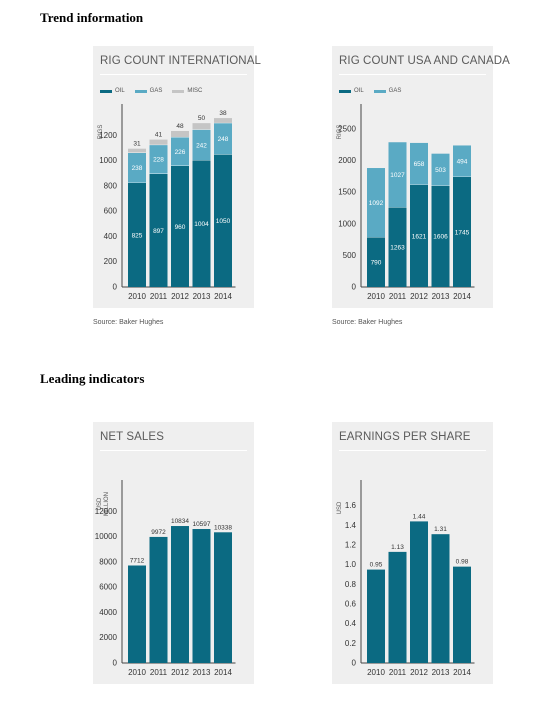 This screenshot has width=541, height=706. I want to click on y-tick-label: 0, so click(354, 287).